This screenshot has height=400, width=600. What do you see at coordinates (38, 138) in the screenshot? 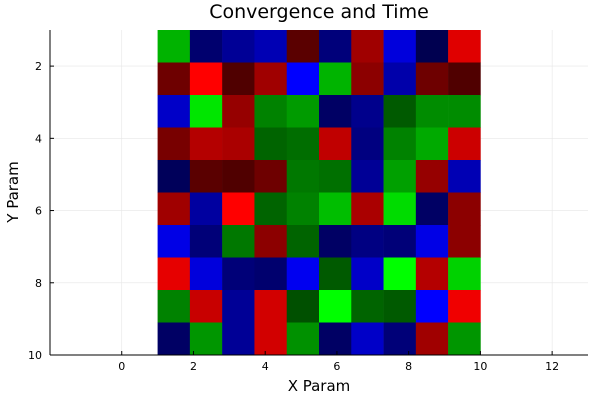
I see `y-tick-label: 4` at bounding box center [38, 138].